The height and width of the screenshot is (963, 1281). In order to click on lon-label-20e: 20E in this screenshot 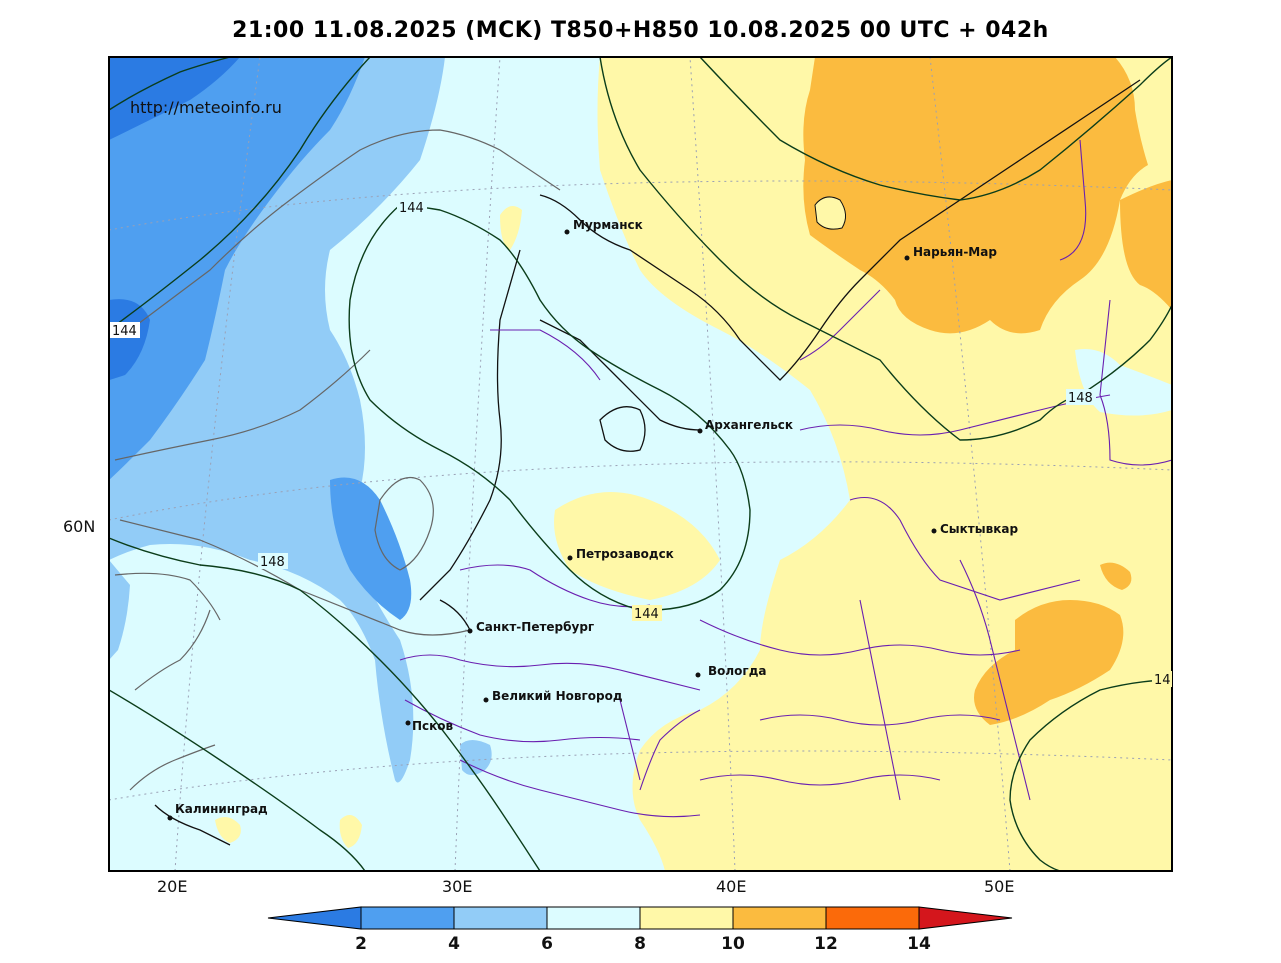, I will do `click(172, 886)`.